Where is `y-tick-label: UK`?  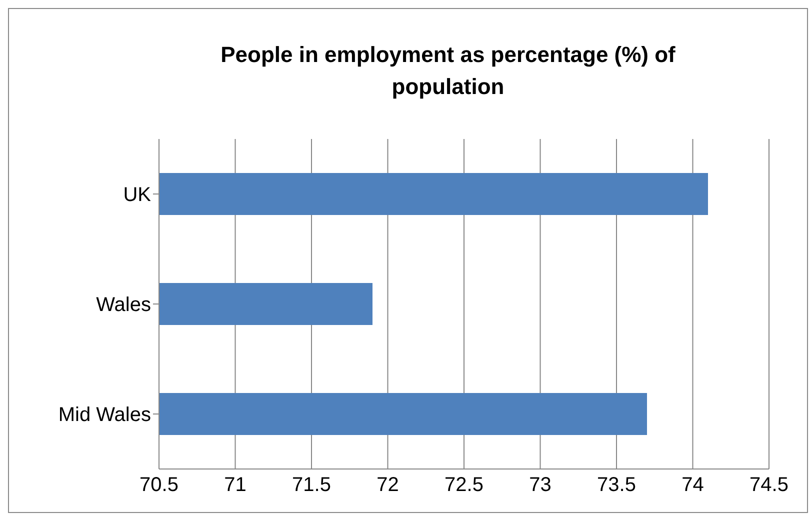
y-tick-label: UK is located at coordinates (137, 195).